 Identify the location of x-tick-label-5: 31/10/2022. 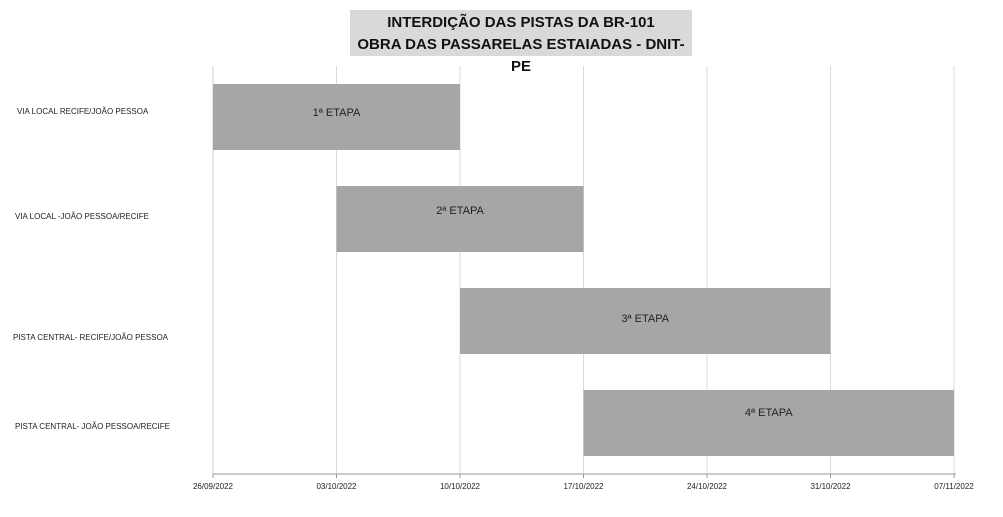
(830, 486).